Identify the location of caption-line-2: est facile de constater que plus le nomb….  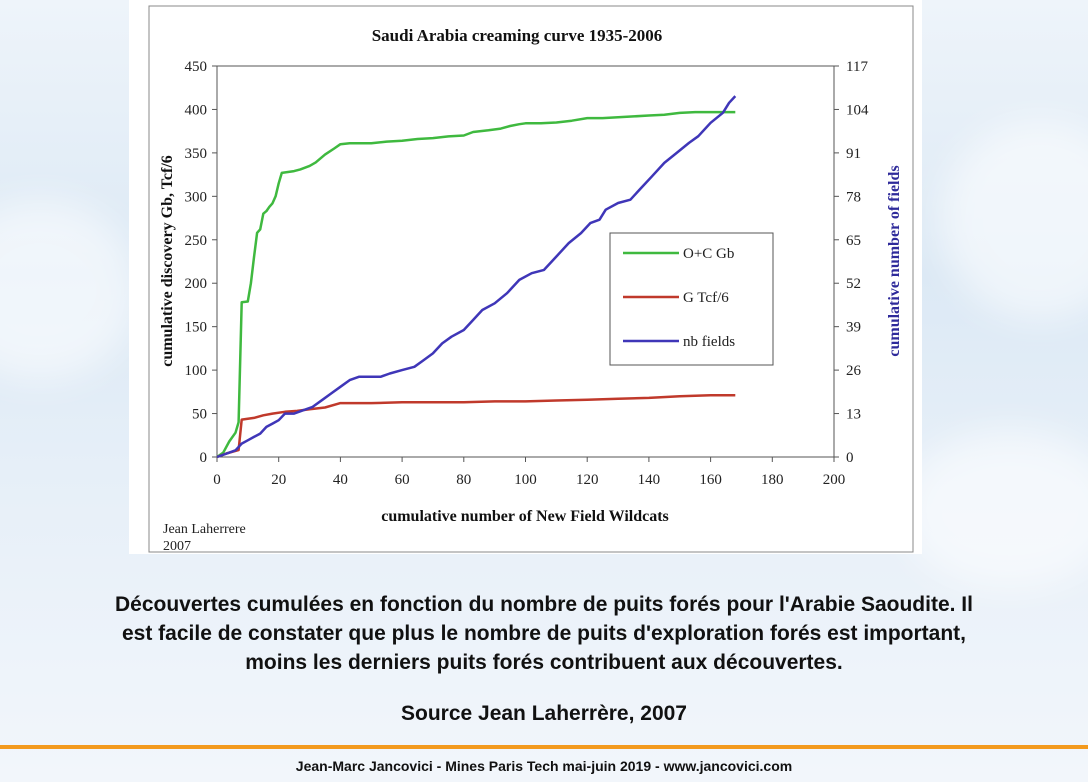
(544, 633).